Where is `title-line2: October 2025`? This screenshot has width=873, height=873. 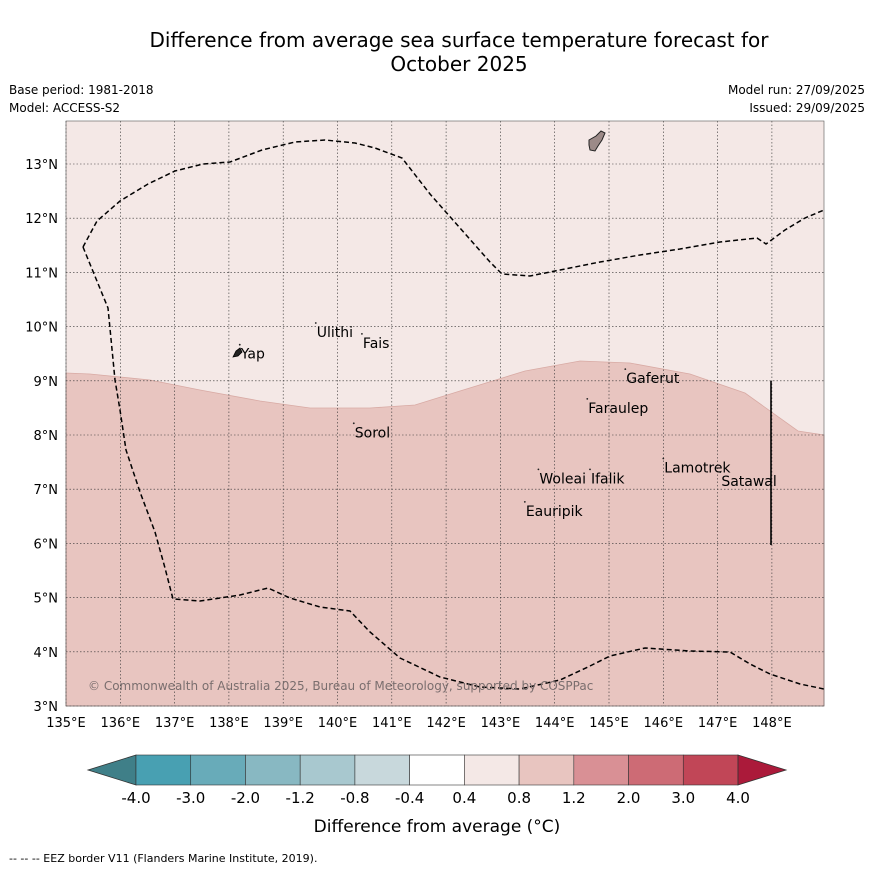
title-line2: October 2025 is located at coordinates (459, 64).